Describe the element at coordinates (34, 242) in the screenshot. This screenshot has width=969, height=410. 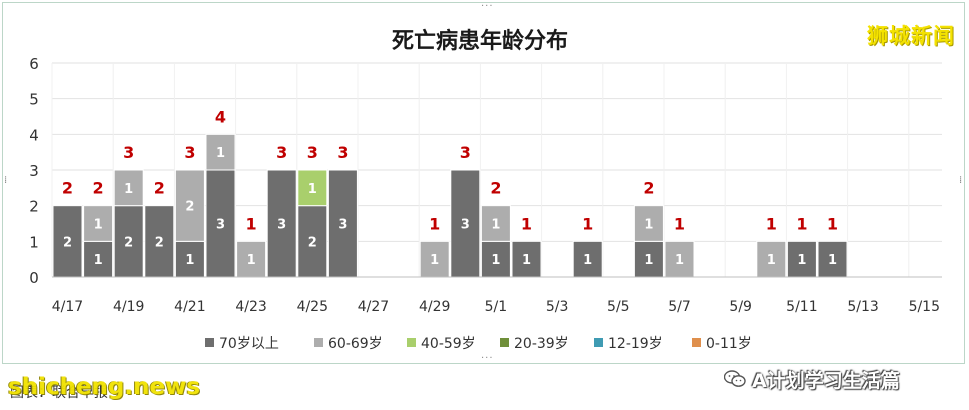
I see `y-tick-label: 1` at that location.